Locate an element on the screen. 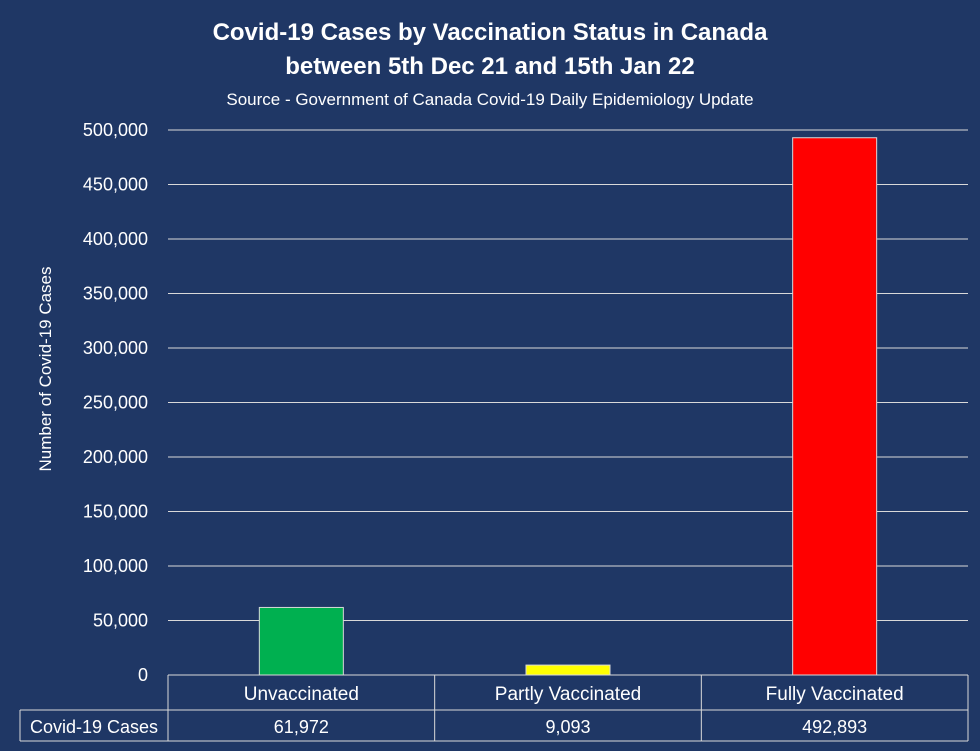  bar-unvaccinated is located at coordinates (301, 641).